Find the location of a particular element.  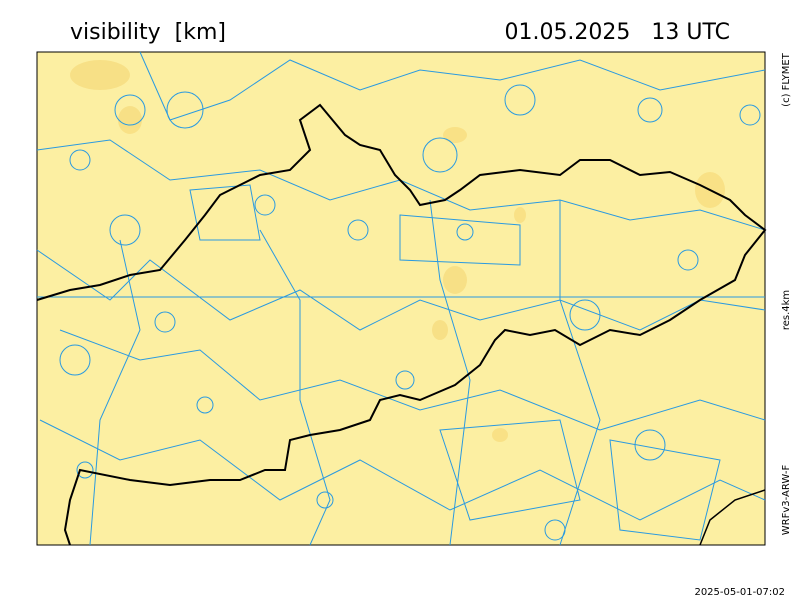

model: WRFv3-ARW-F is located at coordinates (786, 500).